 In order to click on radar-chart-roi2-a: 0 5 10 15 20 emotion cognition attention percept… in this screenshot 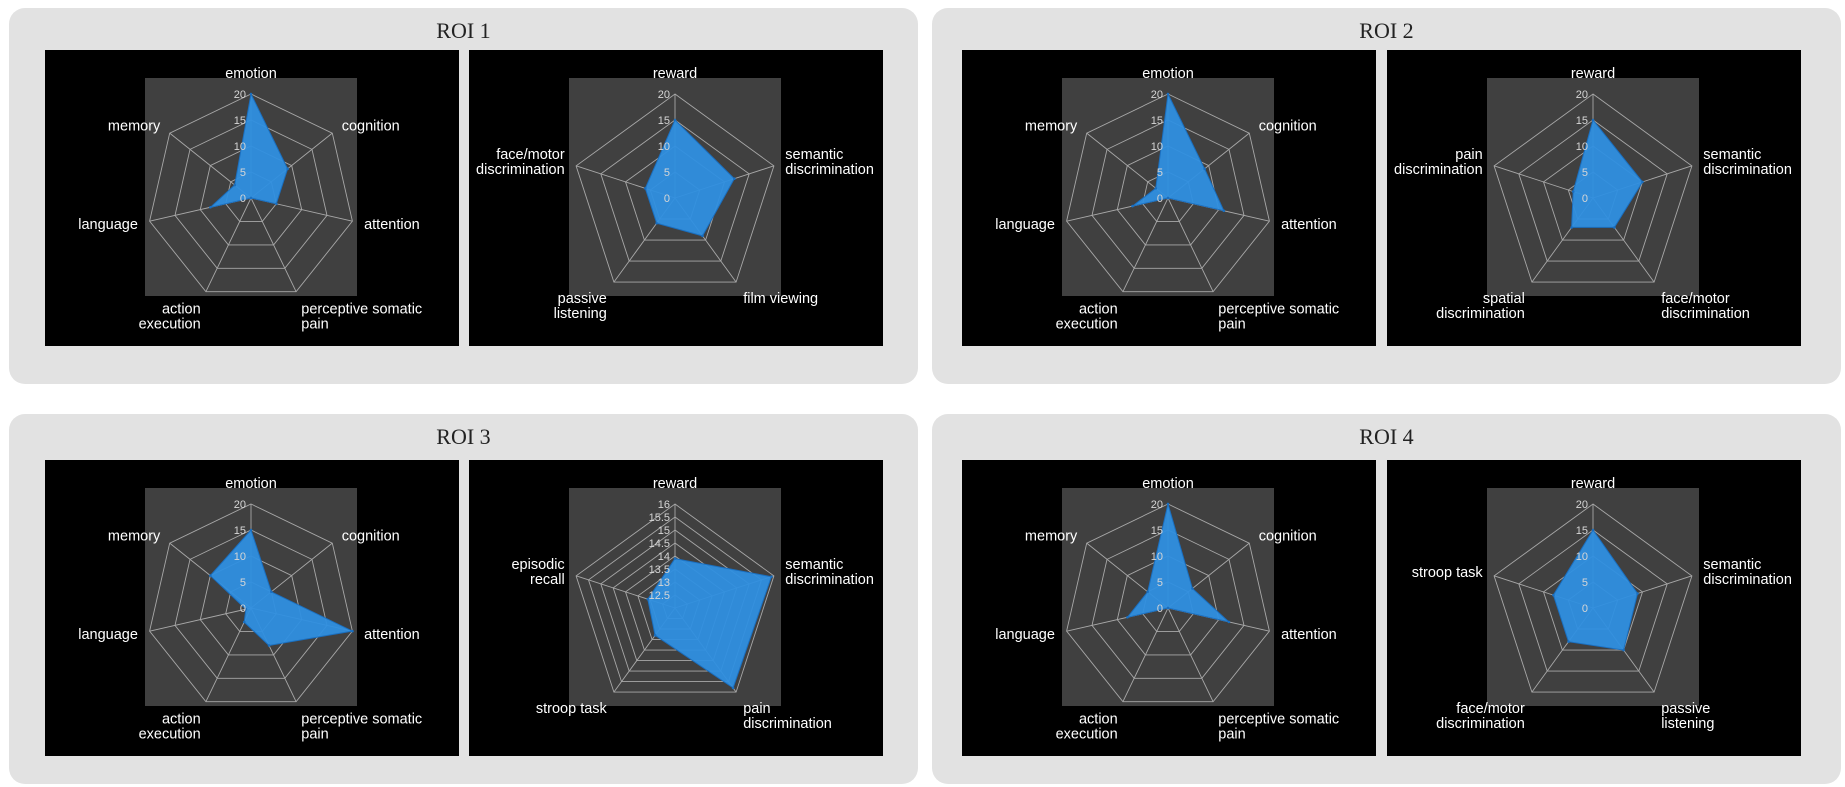, I will do `click(1169, 198)`.